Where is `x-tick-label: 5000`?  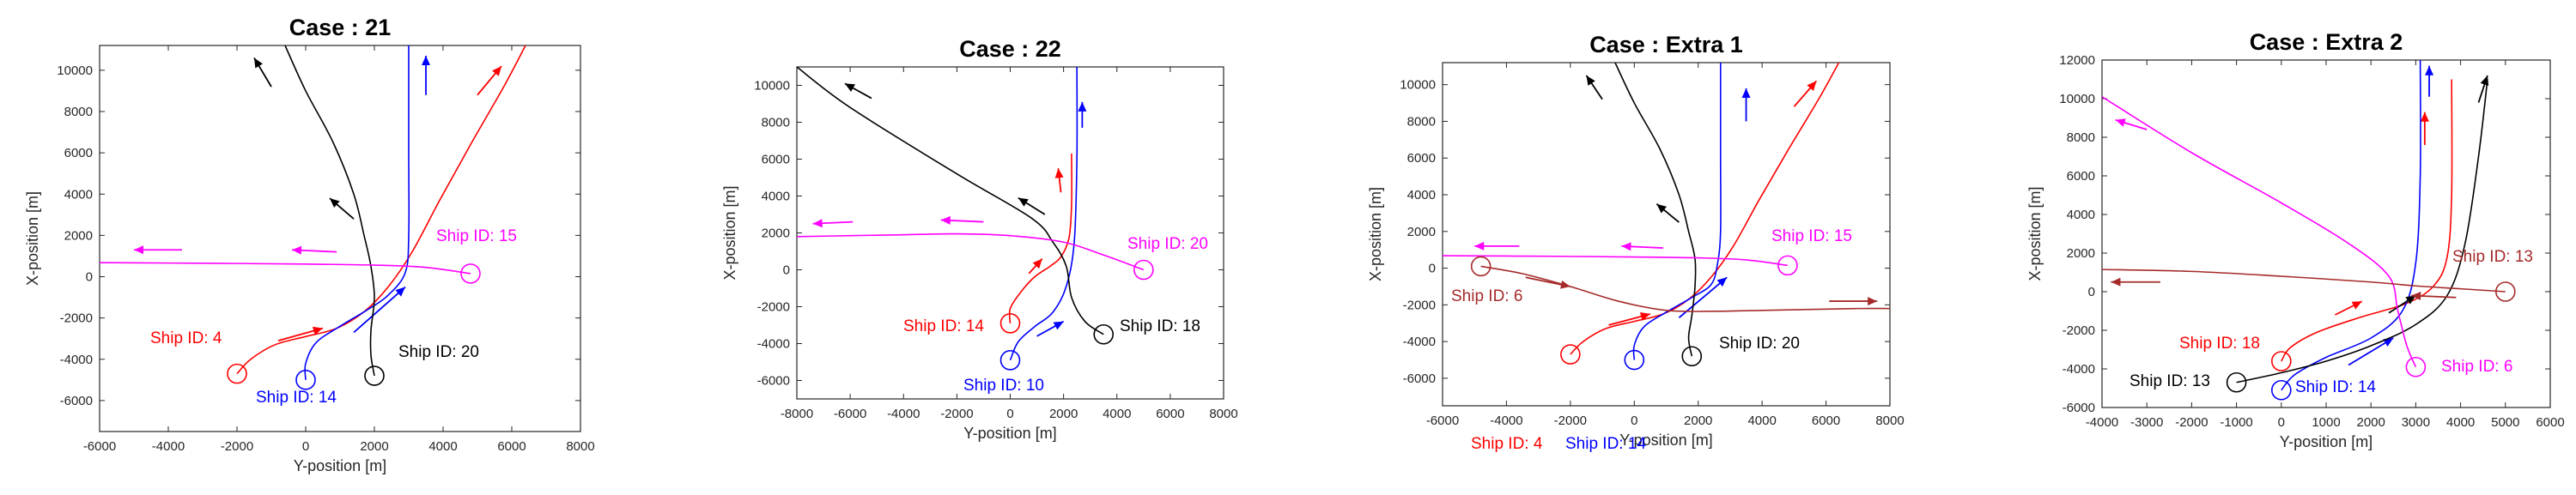
x-tick-label: 5000 is located at coordinates (2505, 422).